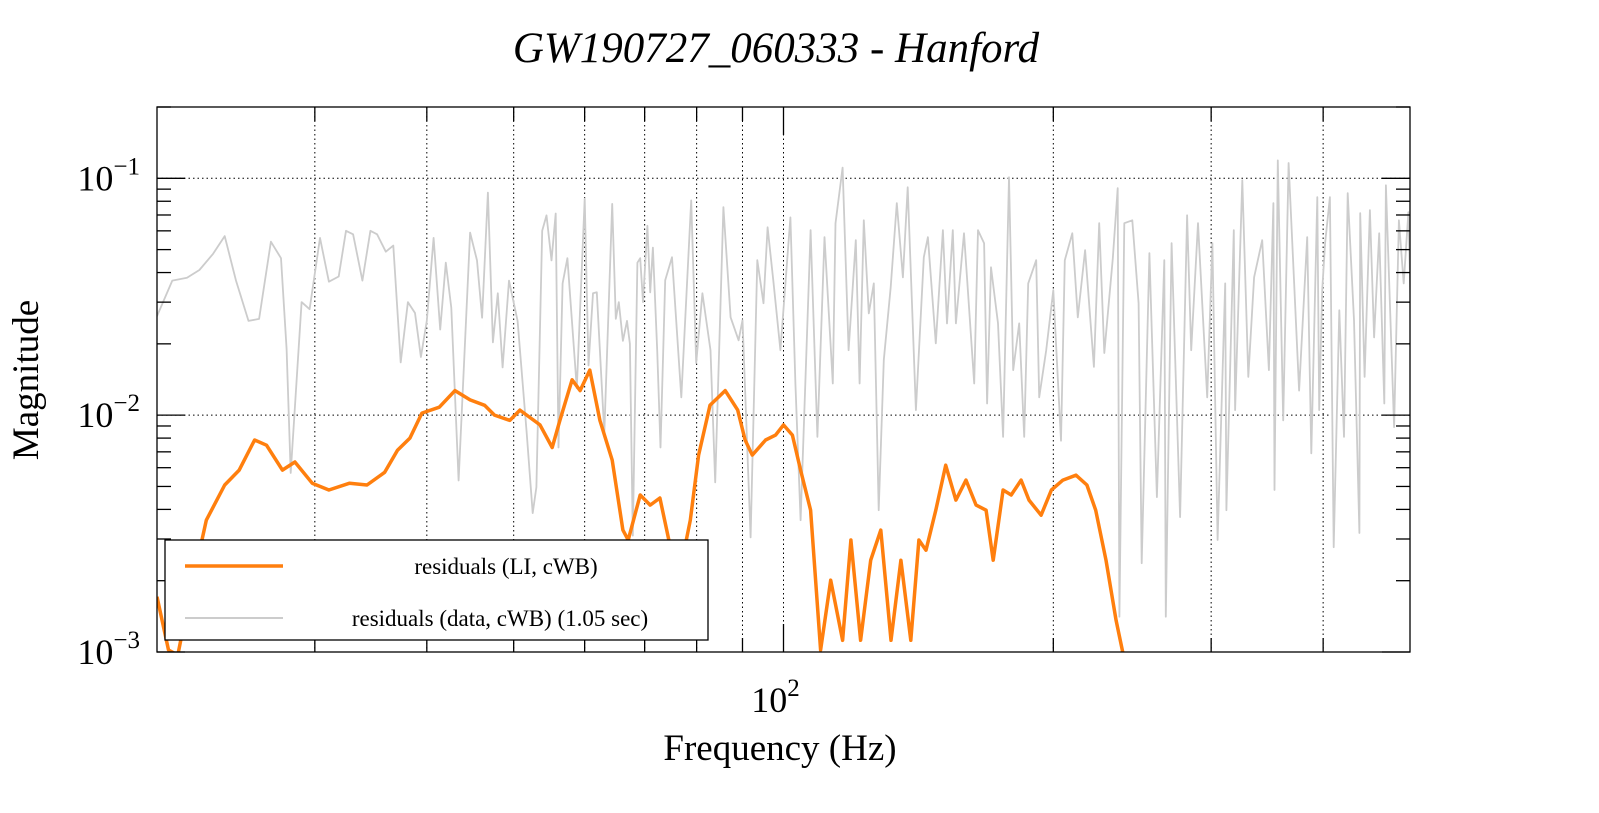  I want to click on y-tick-exponent: −2, so click(126, 403).